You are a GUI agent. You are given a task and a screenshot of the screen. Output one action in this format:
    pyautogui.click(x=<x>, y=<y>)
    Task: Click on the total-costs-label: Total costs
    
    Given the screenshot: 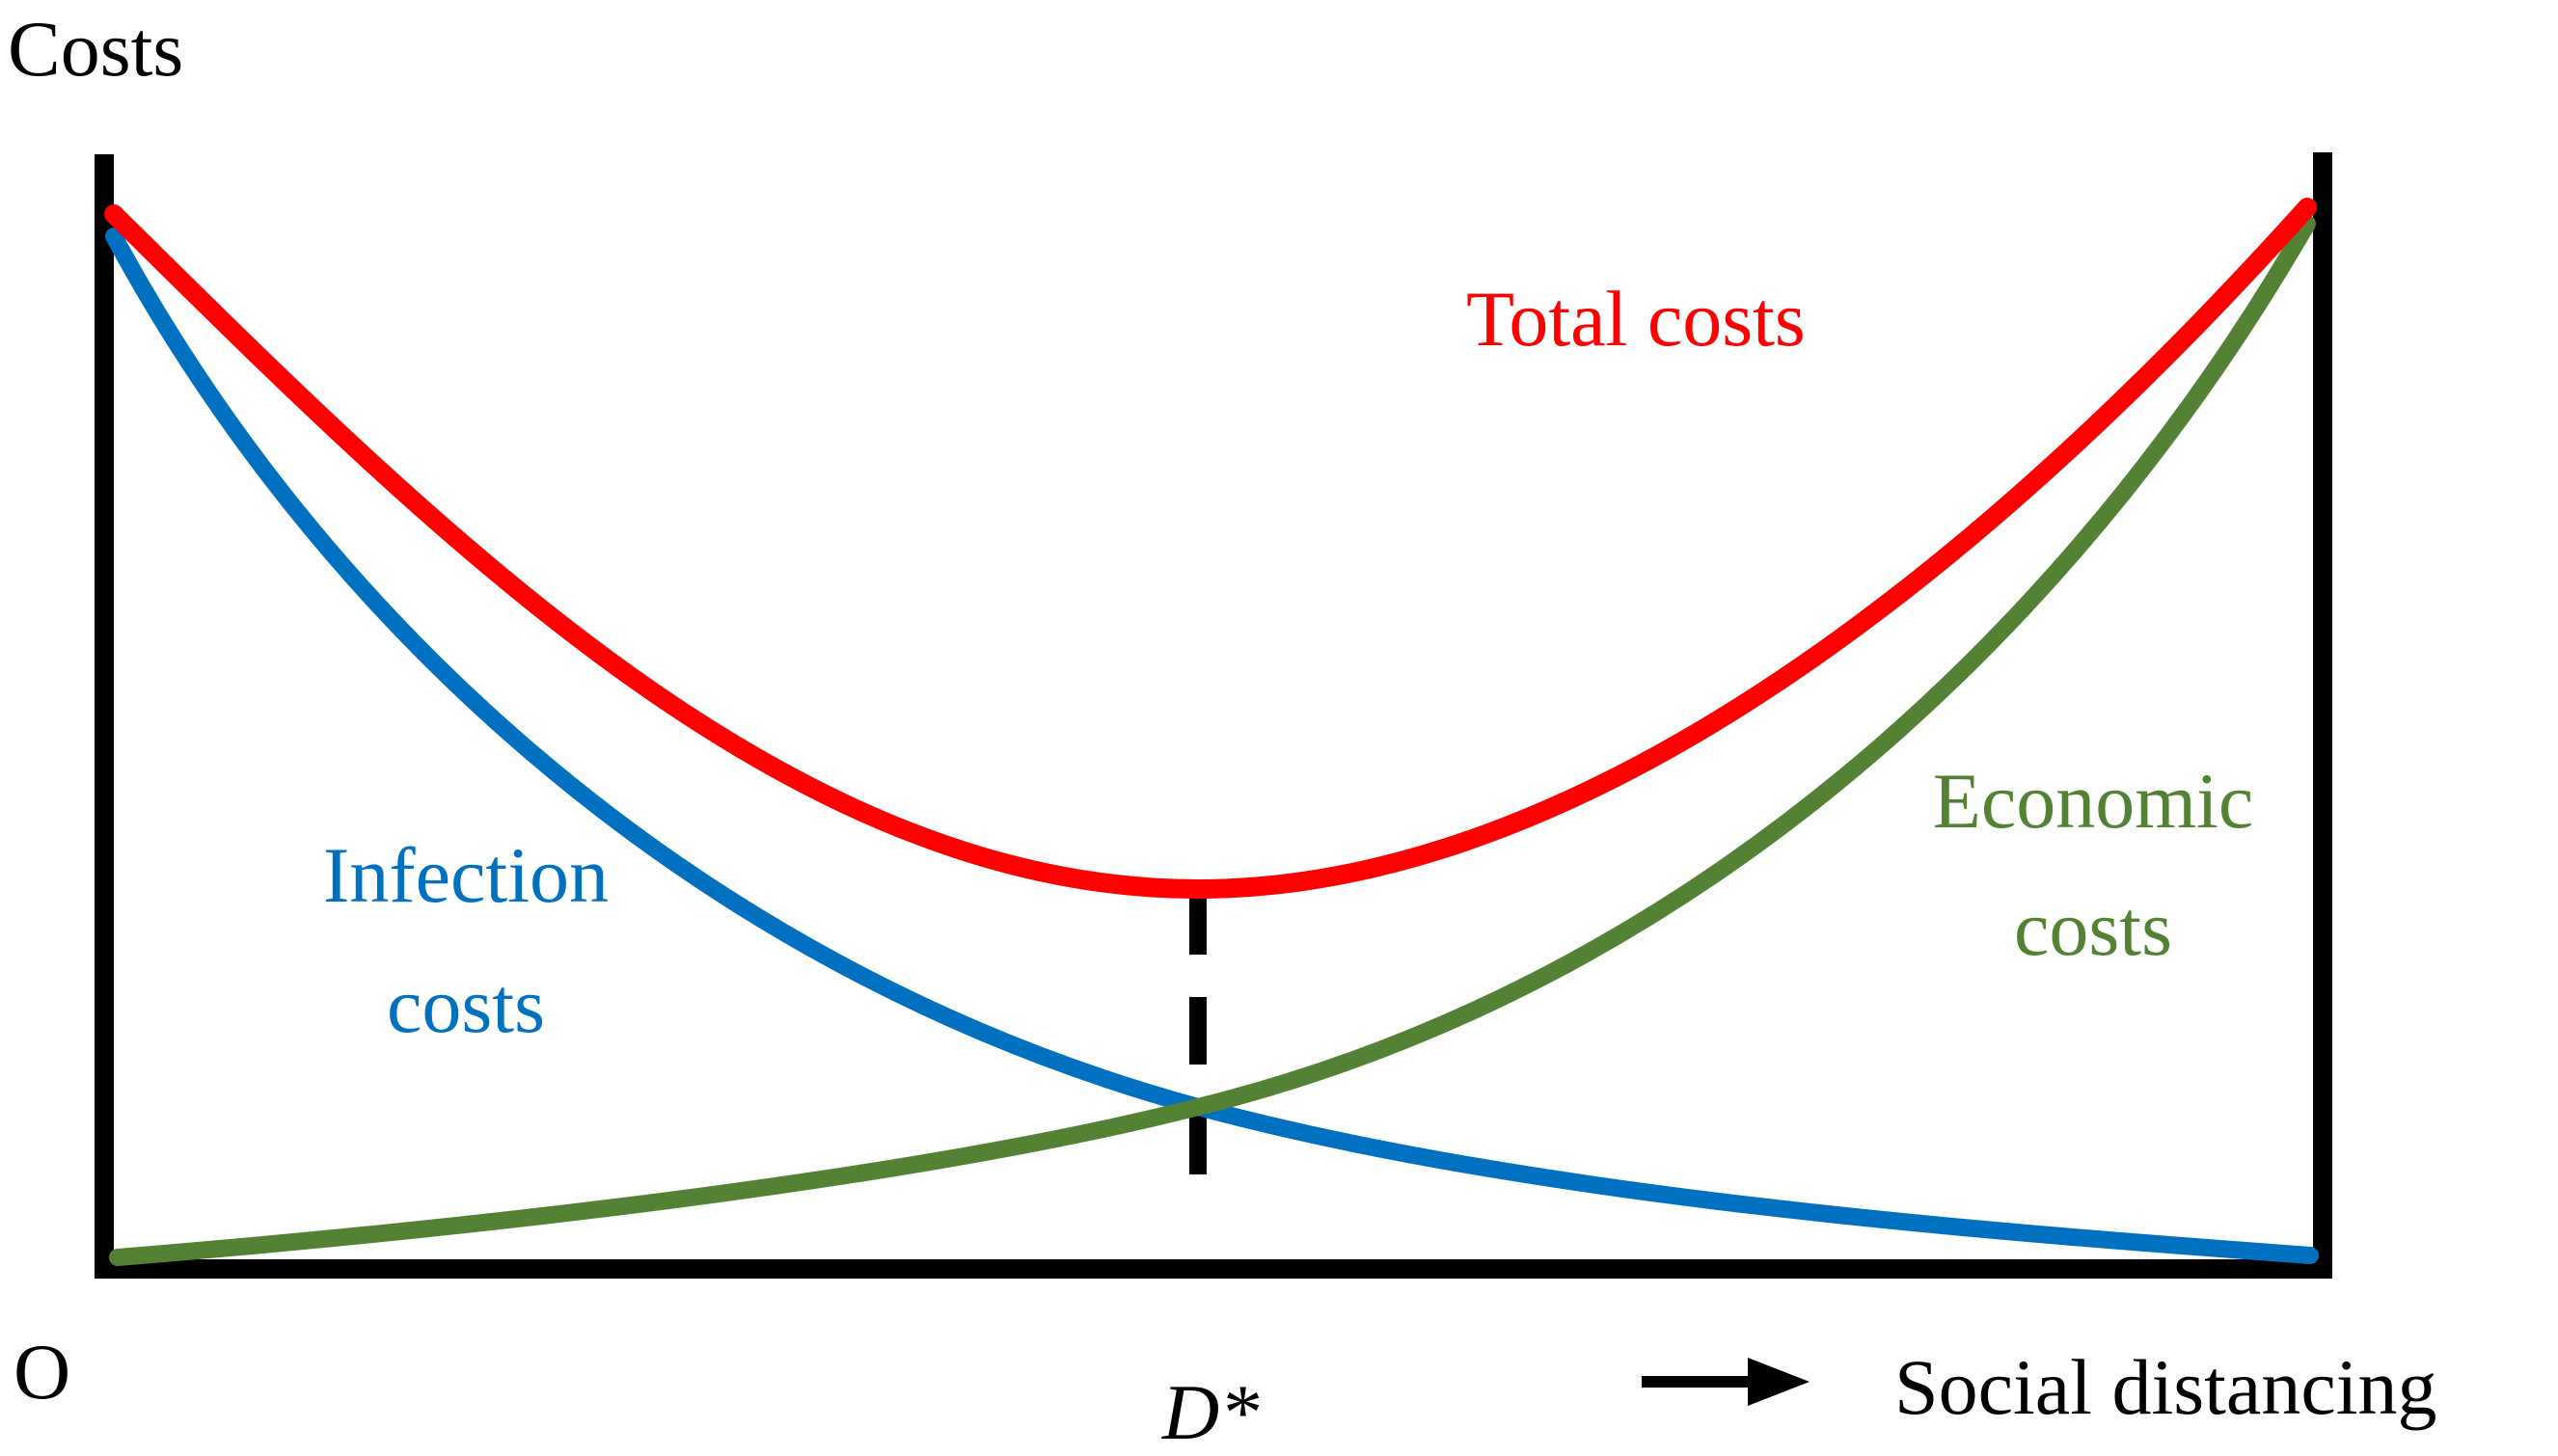 What is the action you would take?
    pyautogui.click(x=1636, y=319)
    